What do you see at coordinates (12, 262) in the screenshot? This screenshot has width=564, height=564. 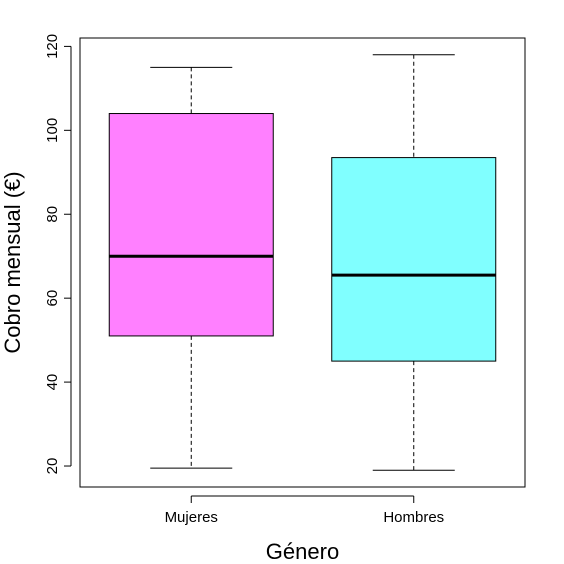 I see `y-axis-title: Cobro mensual (€)` at bounding box center [12, 262].